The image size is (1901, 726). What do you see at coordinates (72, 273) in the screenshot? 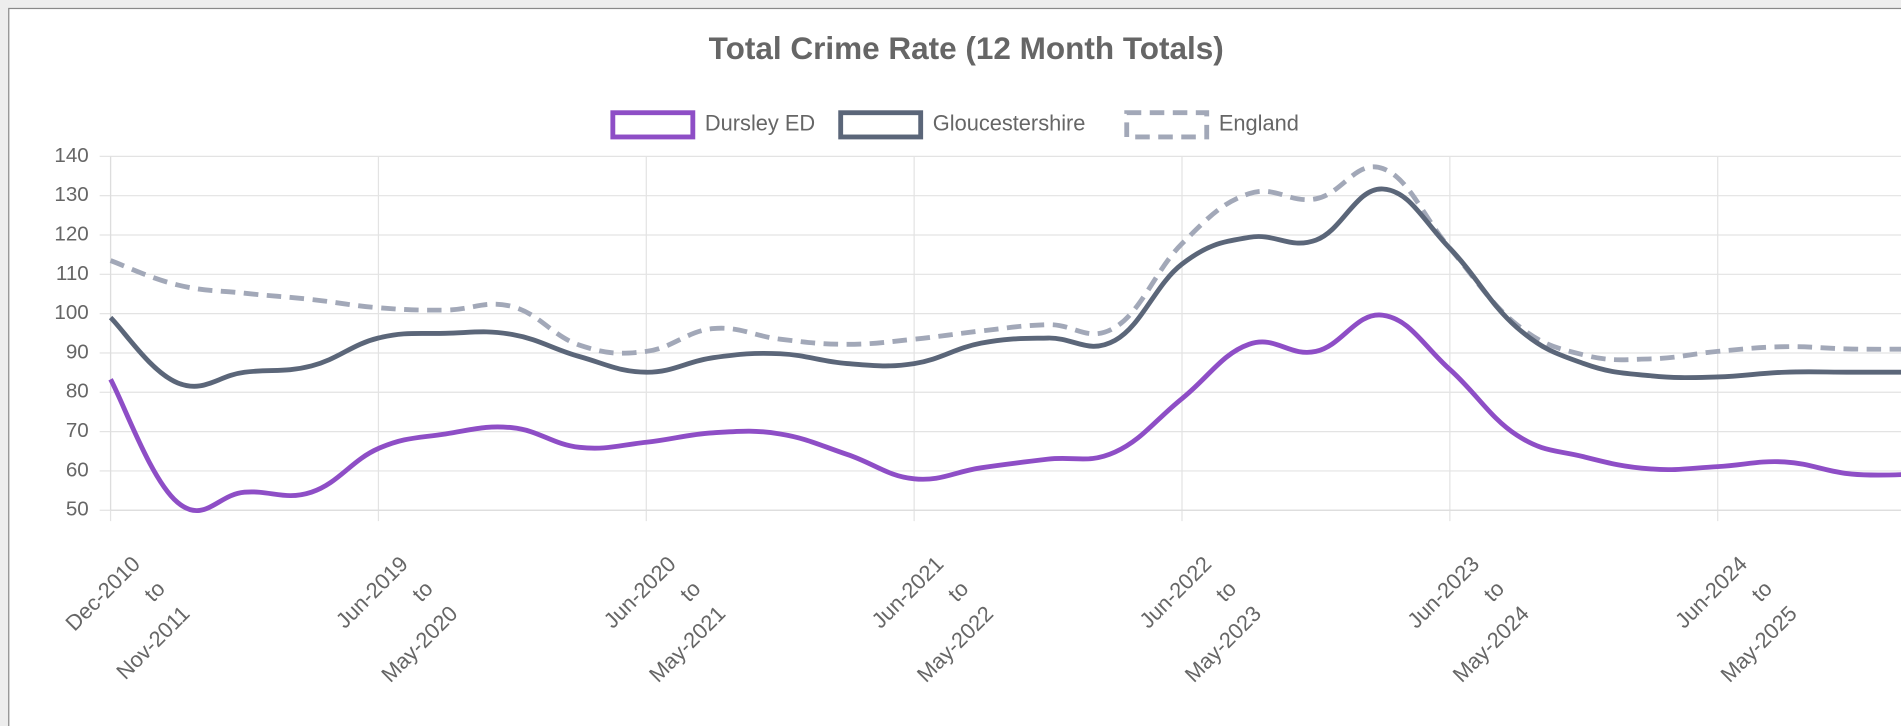
I see `y-tick-label: 110` at bounding box center [72, 273].